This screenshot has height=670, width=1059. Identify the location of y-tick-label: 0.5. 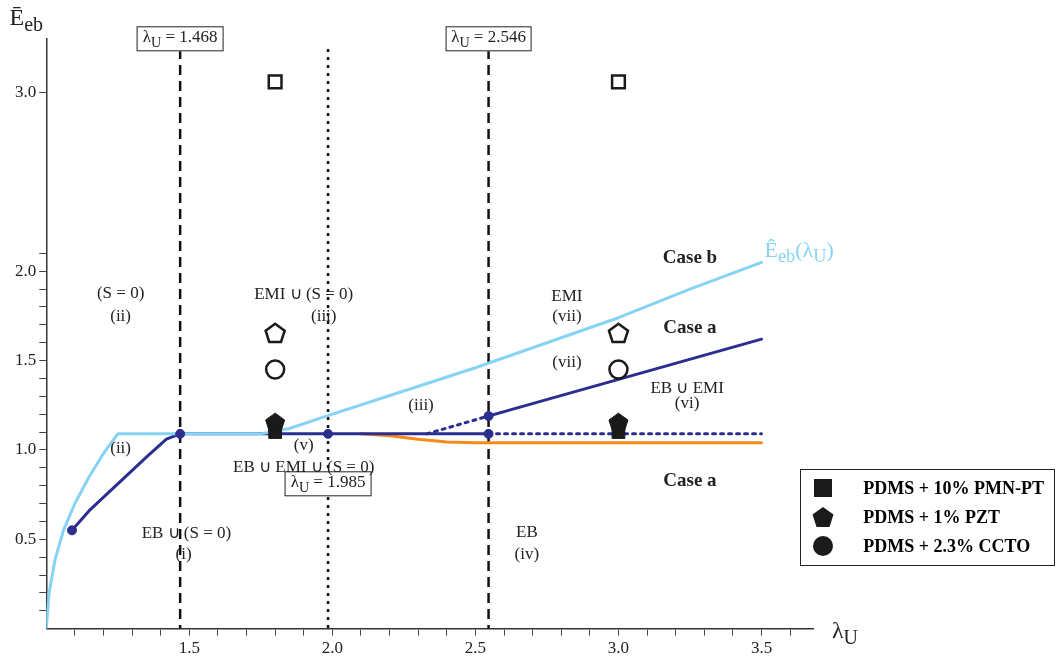
(26, 538).